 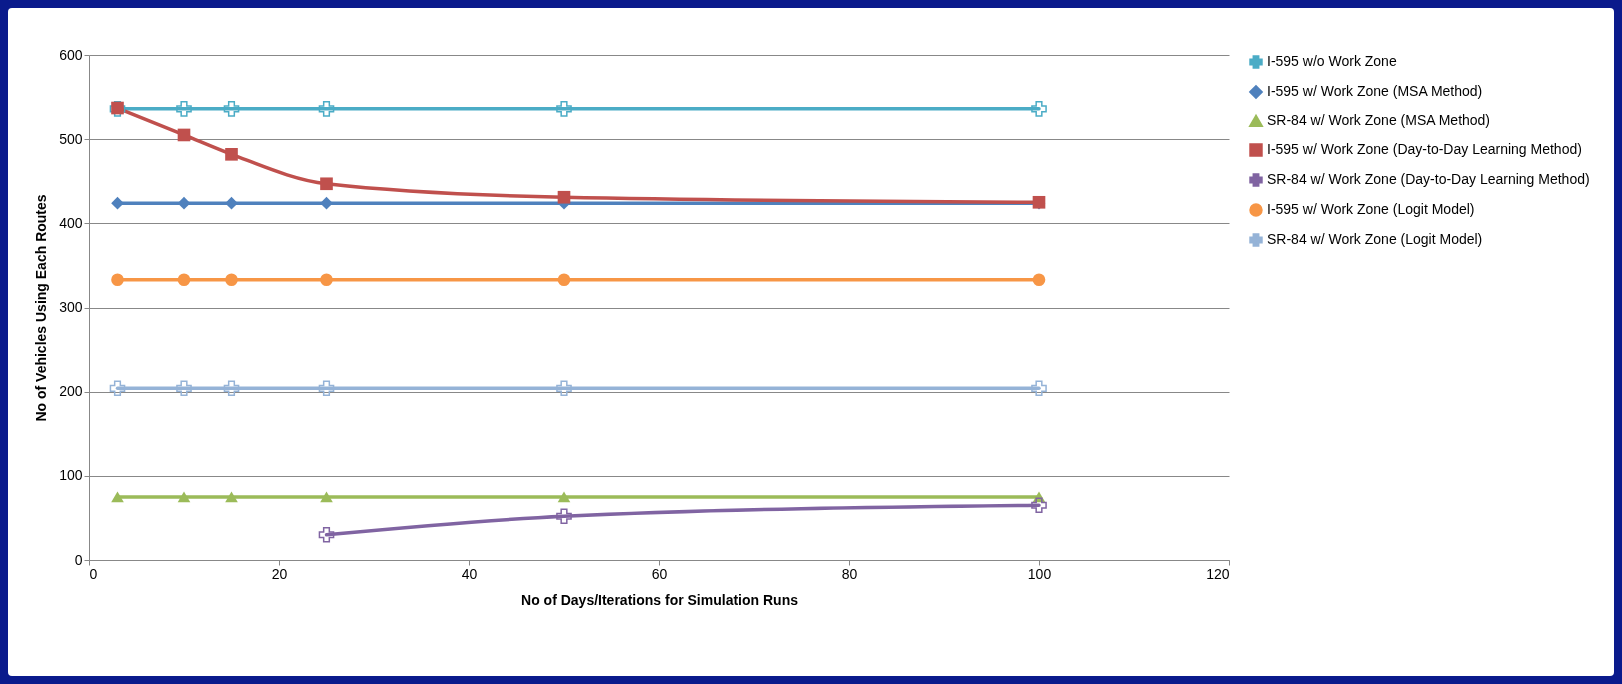 I want to click on legend-label: I-595 w/ Work Zone (Day-to-Day Learning Method), so click(x=1424, y=149).